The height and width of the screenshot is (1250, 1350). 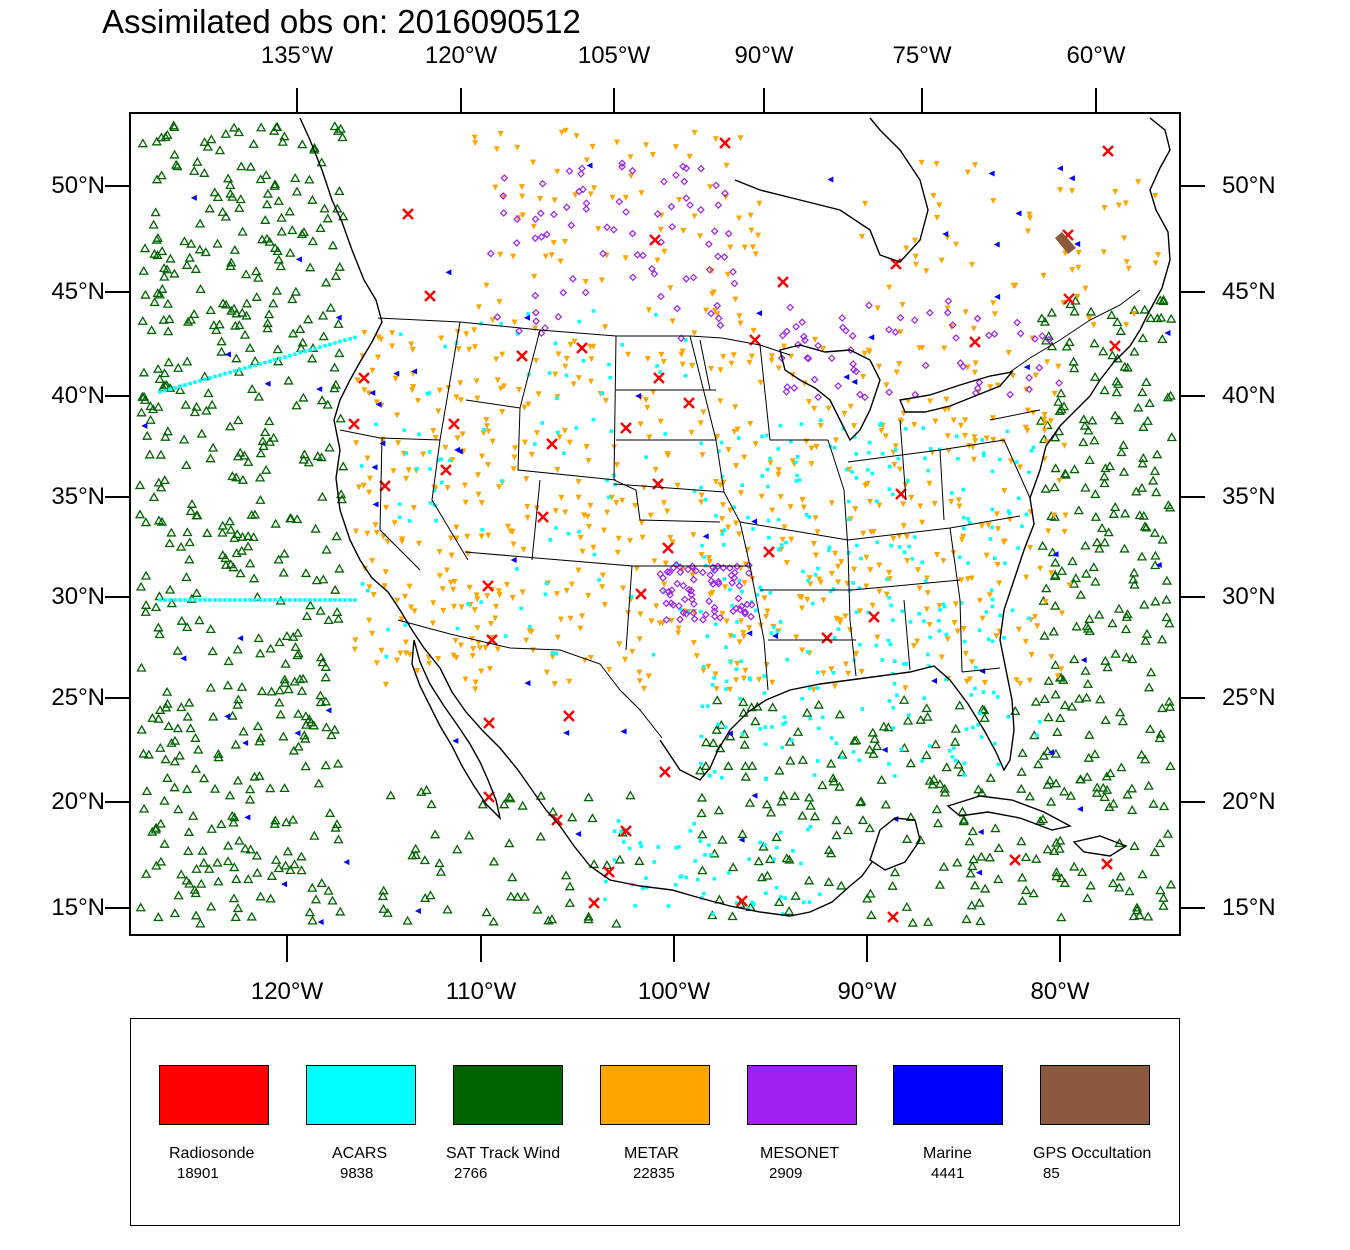 What do you see at coordinates (1100, 846) in the screenshot?
I see `hispaniola-outline` at bounding box center [1100, 846].